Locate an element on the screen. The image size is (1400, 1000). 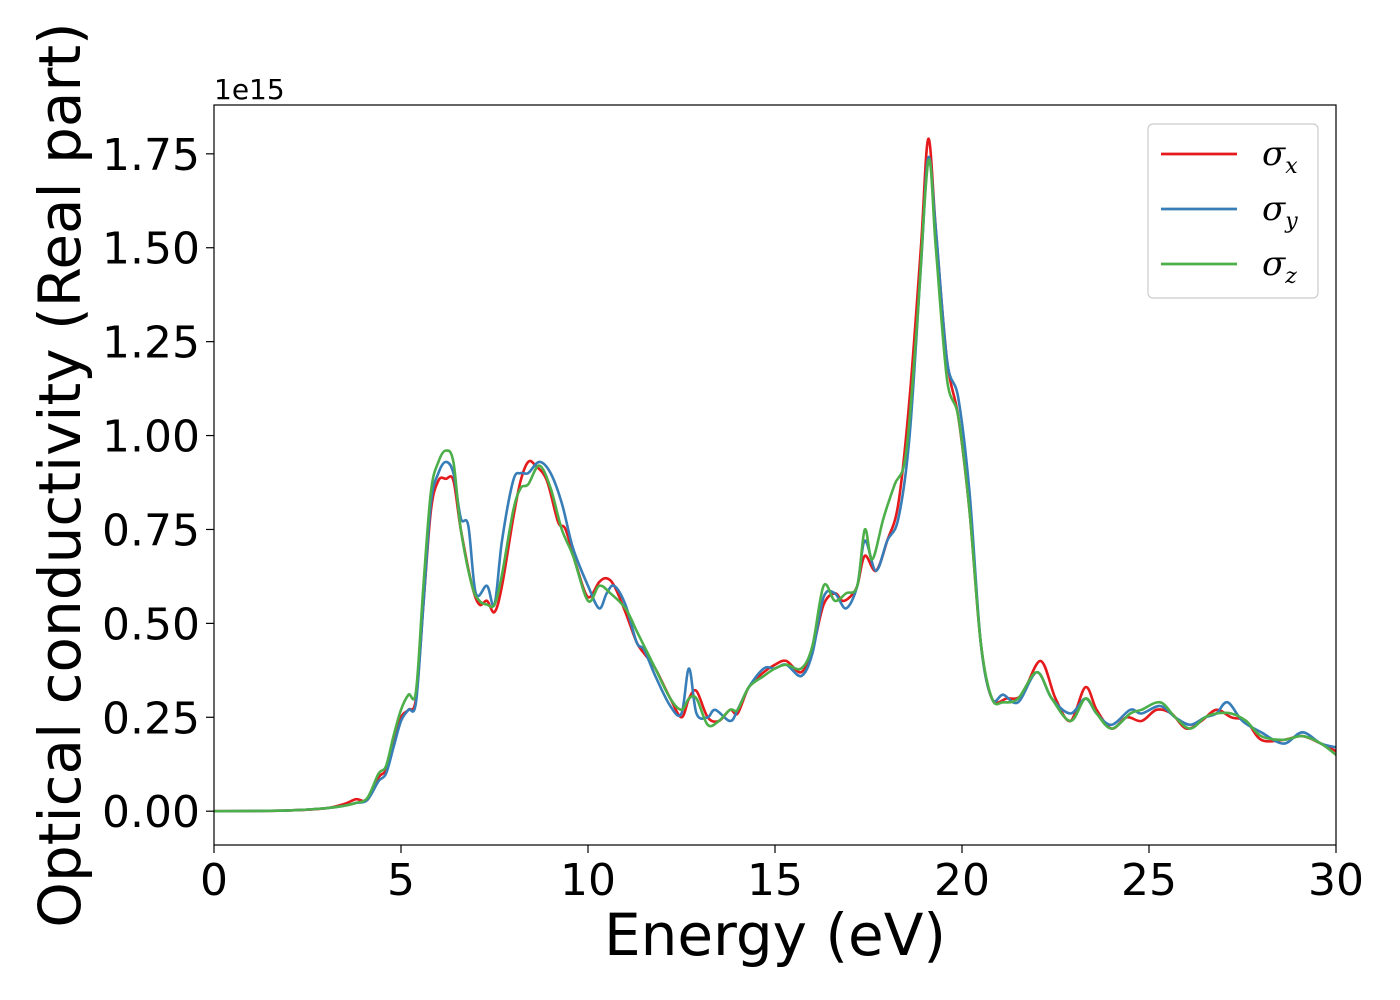
x-tick-label: 25 is located at coordinates (1149, 880).